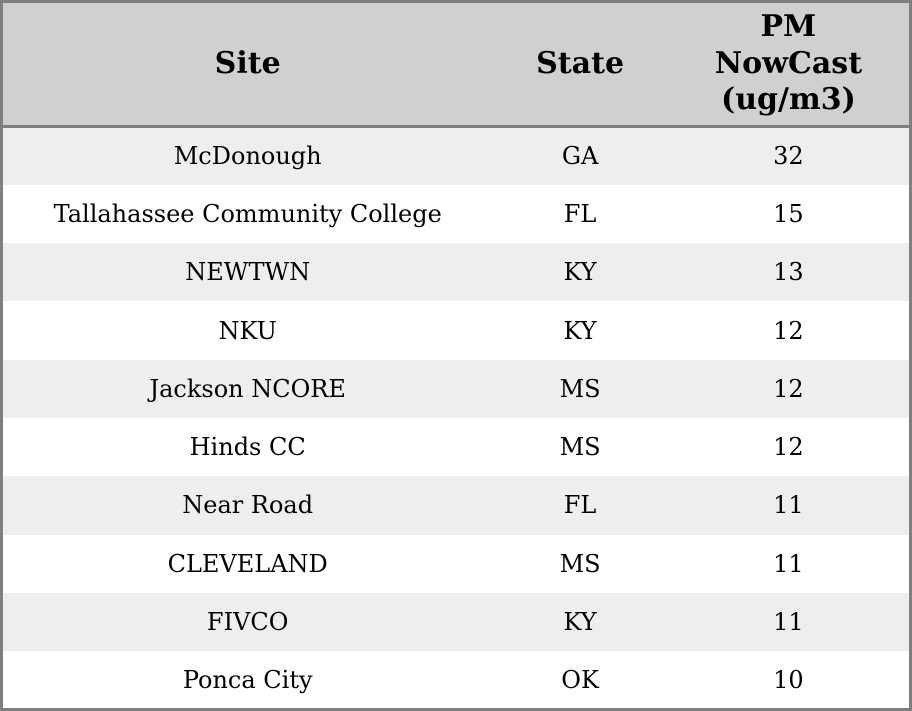 The image size is (912, 711). What do you see at coordinates (456, 563) in the screenshot?
I see `table-row: CLEVELAND MS 11` at bounding box center [456, 563].